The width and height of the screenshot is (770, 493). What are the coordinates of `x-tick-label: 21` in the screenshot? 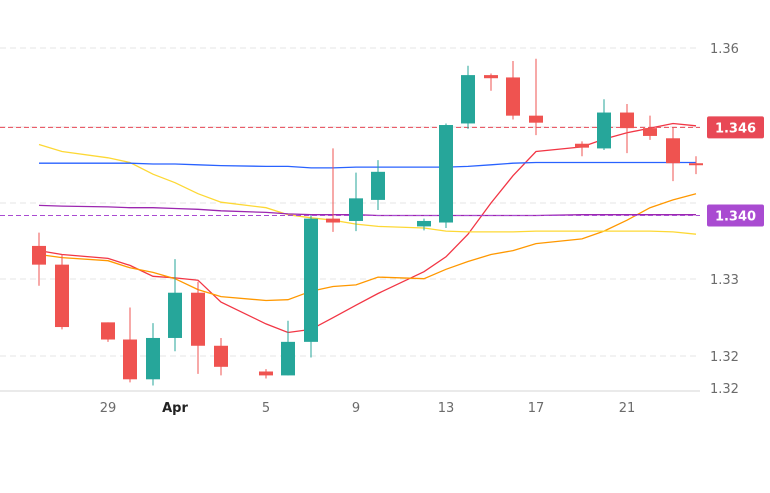 It's located at (627, 408).